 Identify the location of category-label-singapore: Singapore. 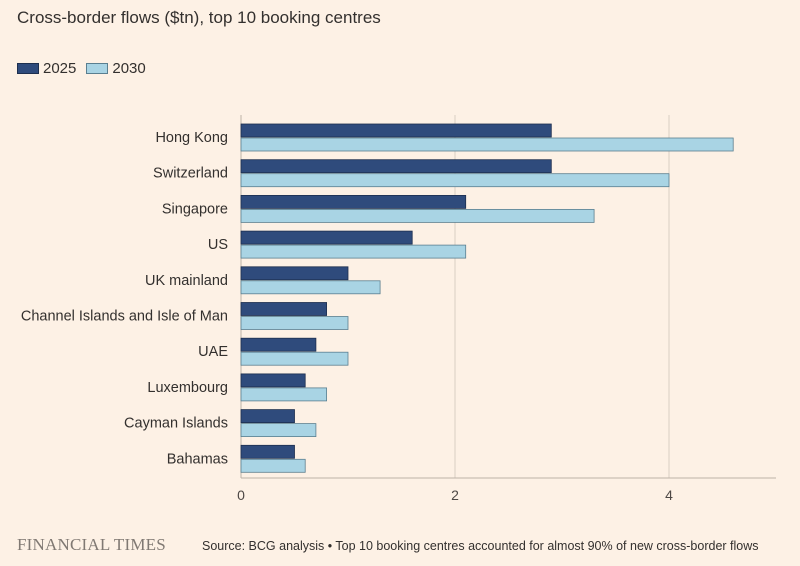
(195, 209).